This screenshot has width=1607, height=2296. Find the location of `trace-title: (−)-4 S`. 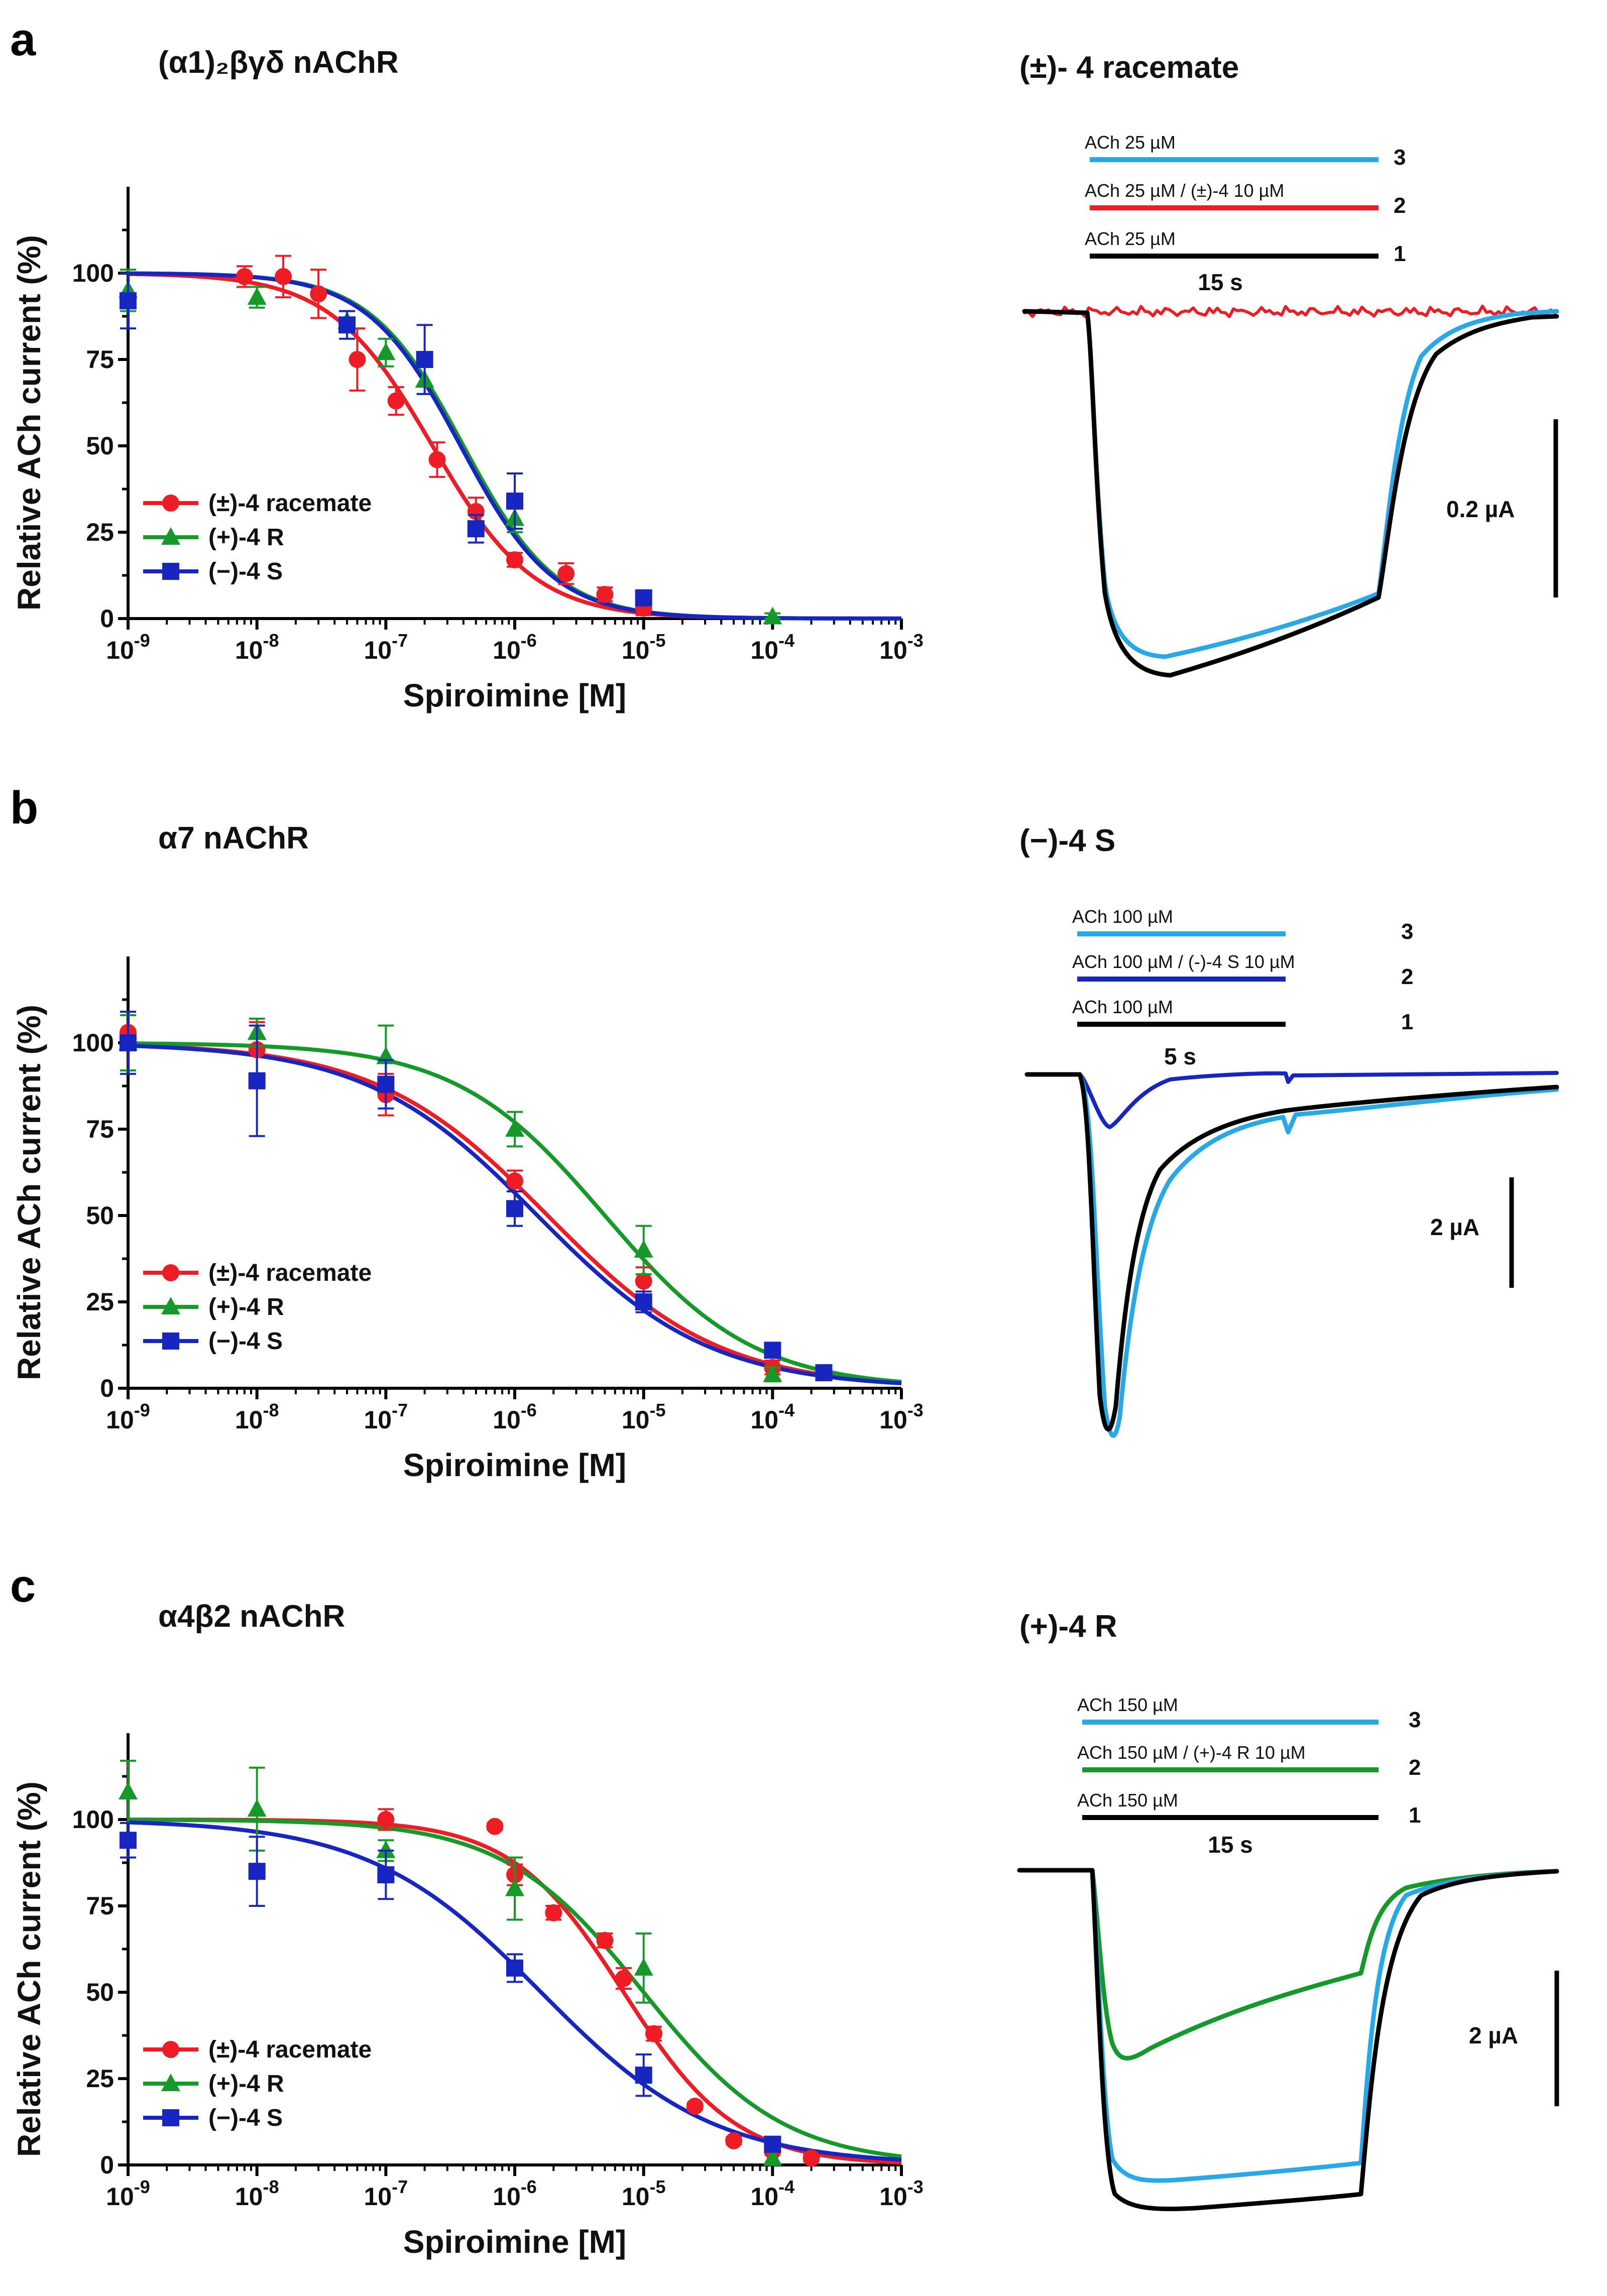

trace-title: (−)-4 S is located at coordinates (1067, 840).